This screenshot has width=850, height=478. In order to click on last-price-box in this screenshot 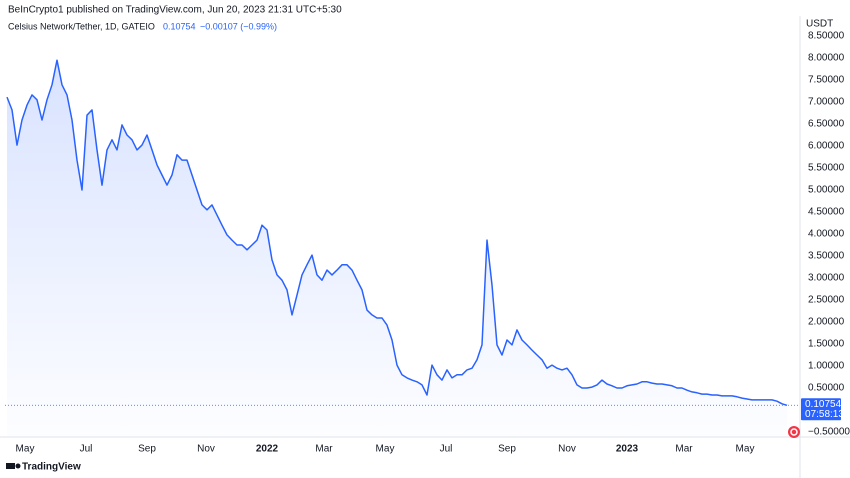, I will do `click(821, 409)`.